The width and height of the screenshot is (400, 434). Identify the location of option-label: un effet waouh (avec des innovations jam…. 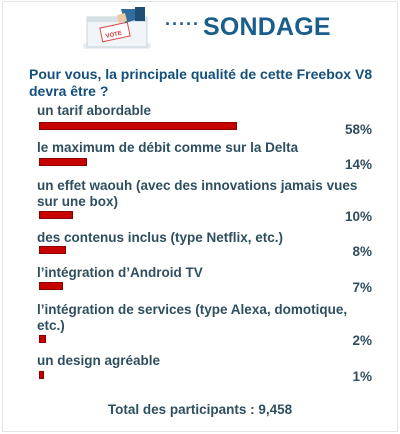
(197, 193).